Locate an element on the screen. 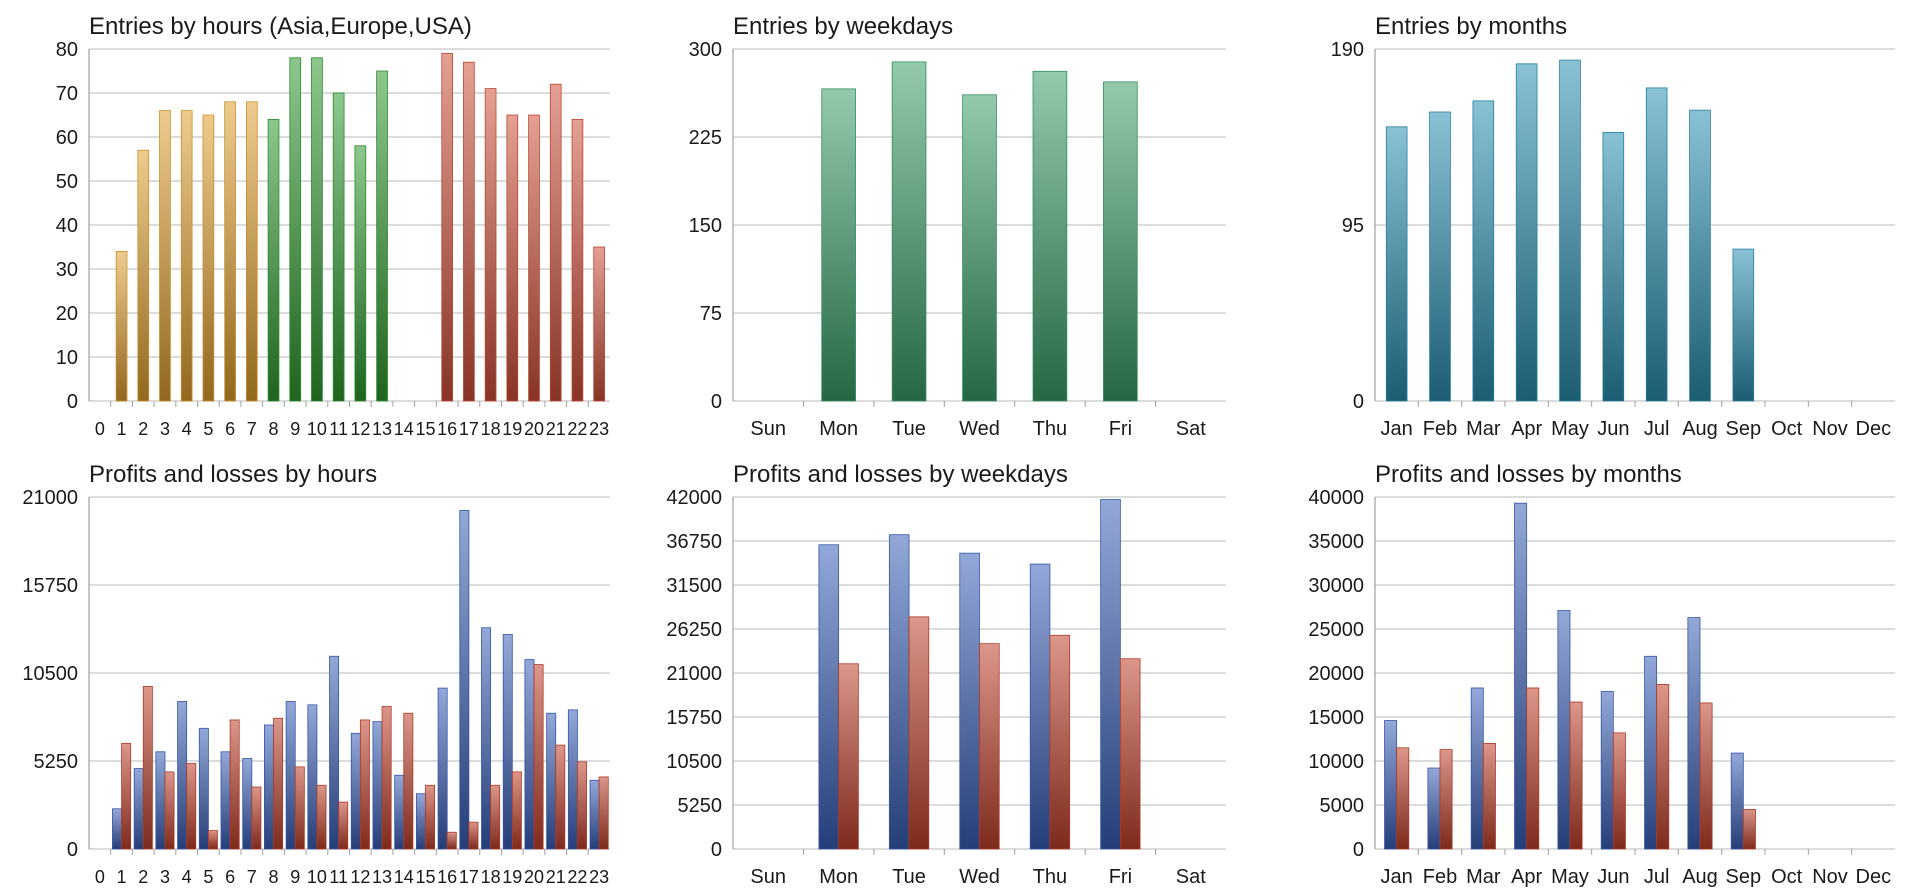 This screenshot has width=1920, height=893. y-tick-label: 75 is located at coordinates (711, 314).